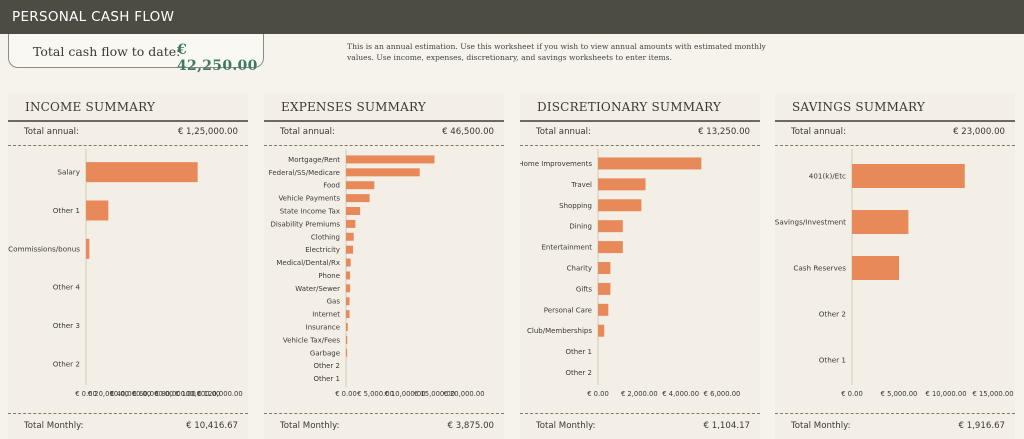  Describe the element at coordinates (819, 268) in the screenshot. I see `category-label: Cash Reserves` at that location.